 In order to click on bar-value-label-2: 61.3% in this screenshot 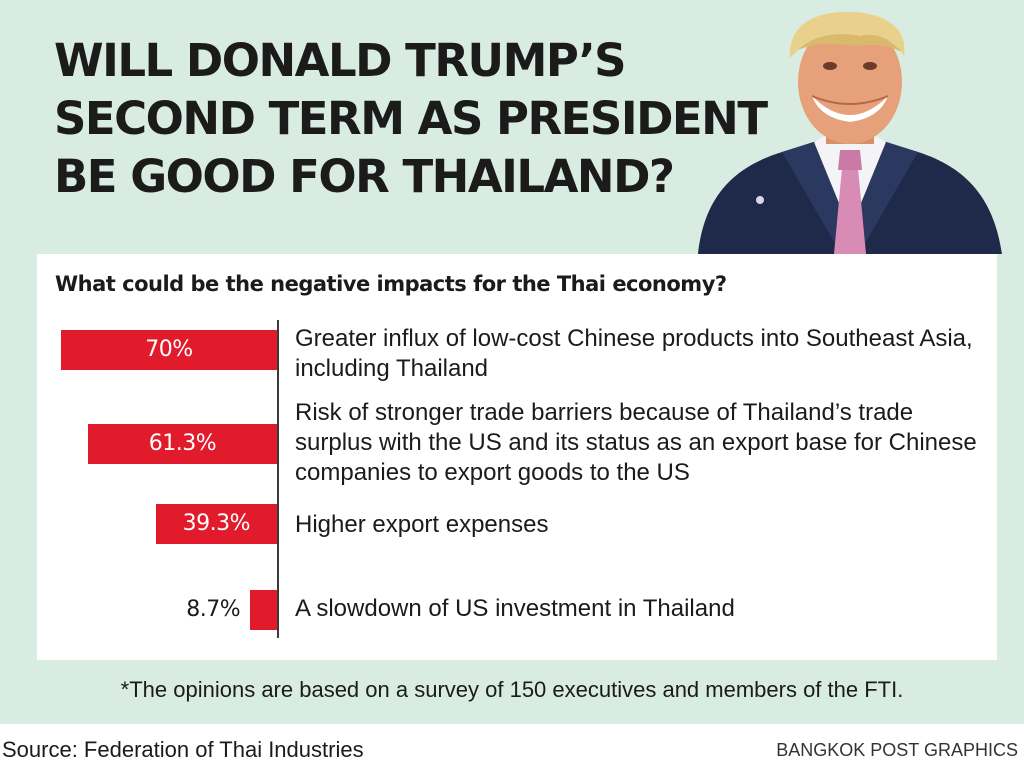, I will do `click(182, 443)`.